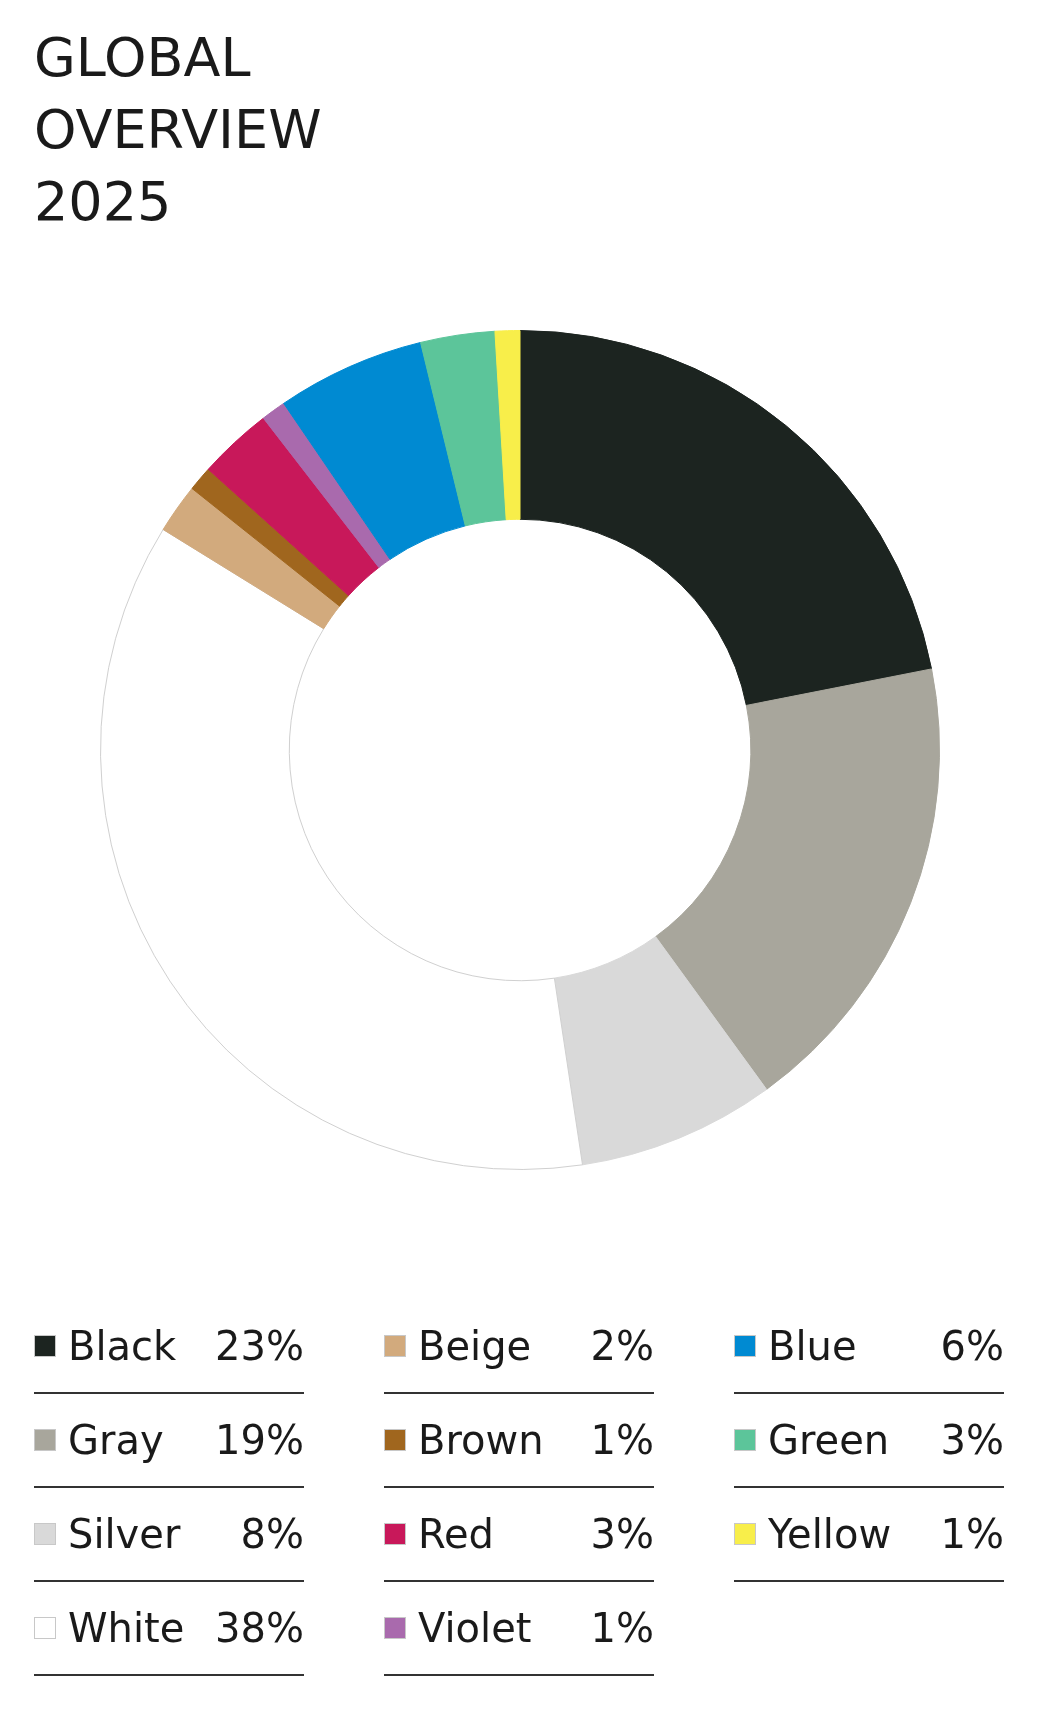 The width and height of the screenshot is (1040, 1709). Describe the element at coordinates (178, 130) in the screenshot. I see `chart-title: GLOBAL OVERVIEW 2025` at that location.